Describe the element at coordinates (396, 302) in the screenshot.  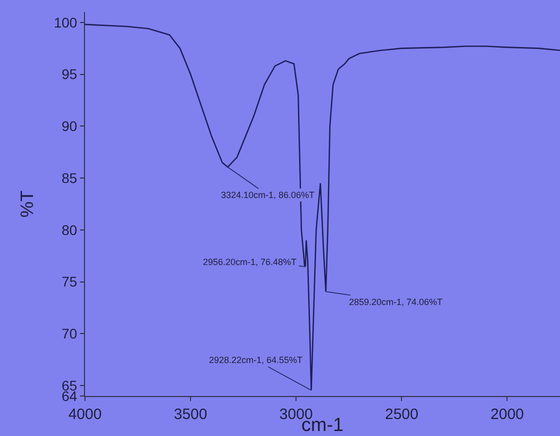
I see `annotation: 2859.20cm-1, 74.06%T` at that location.